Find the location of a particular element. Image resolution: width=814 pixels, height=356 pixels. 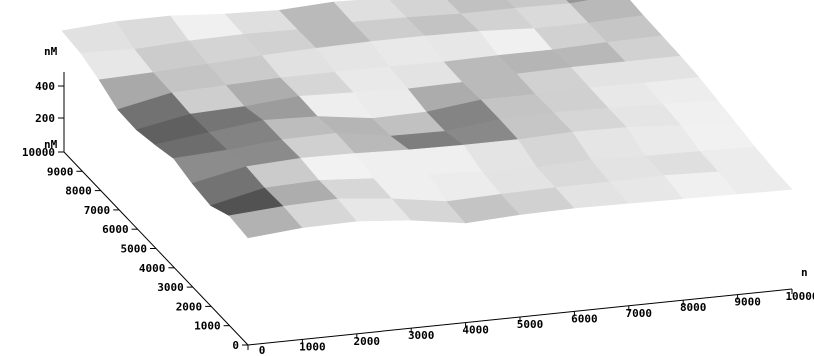

y-tick-label: 5000 is located at coordinates (134, 249).